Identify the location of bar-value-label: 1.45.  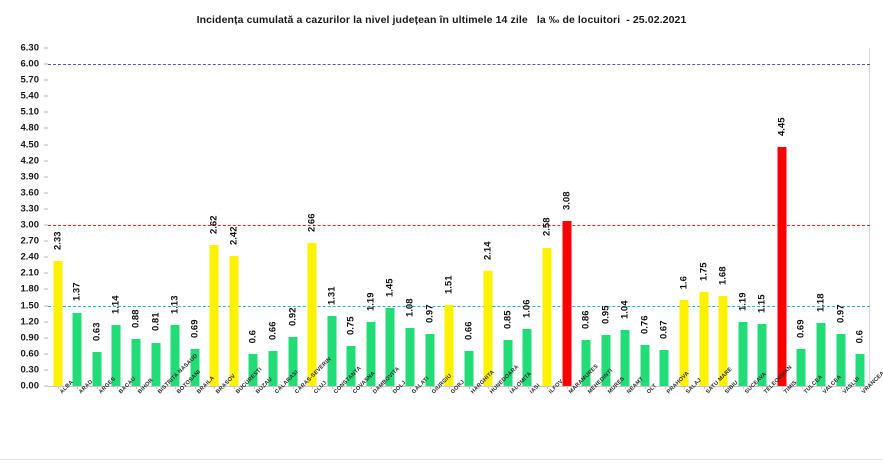
(390, 288).